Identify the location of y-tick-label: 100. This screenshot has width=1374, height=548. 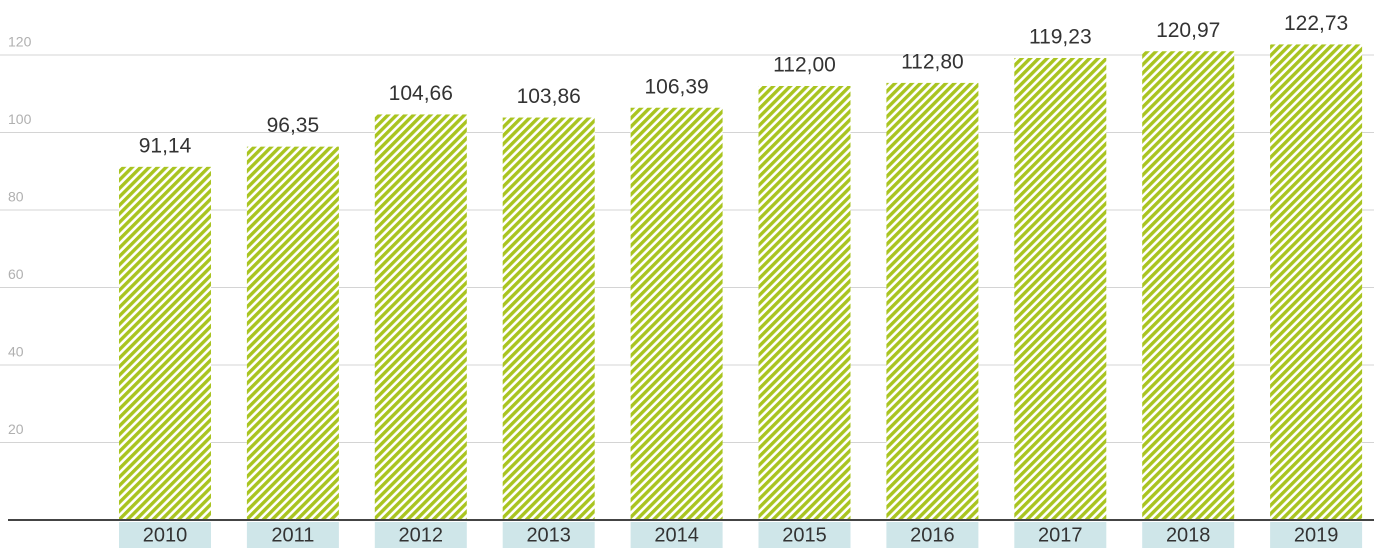
(20, 119).